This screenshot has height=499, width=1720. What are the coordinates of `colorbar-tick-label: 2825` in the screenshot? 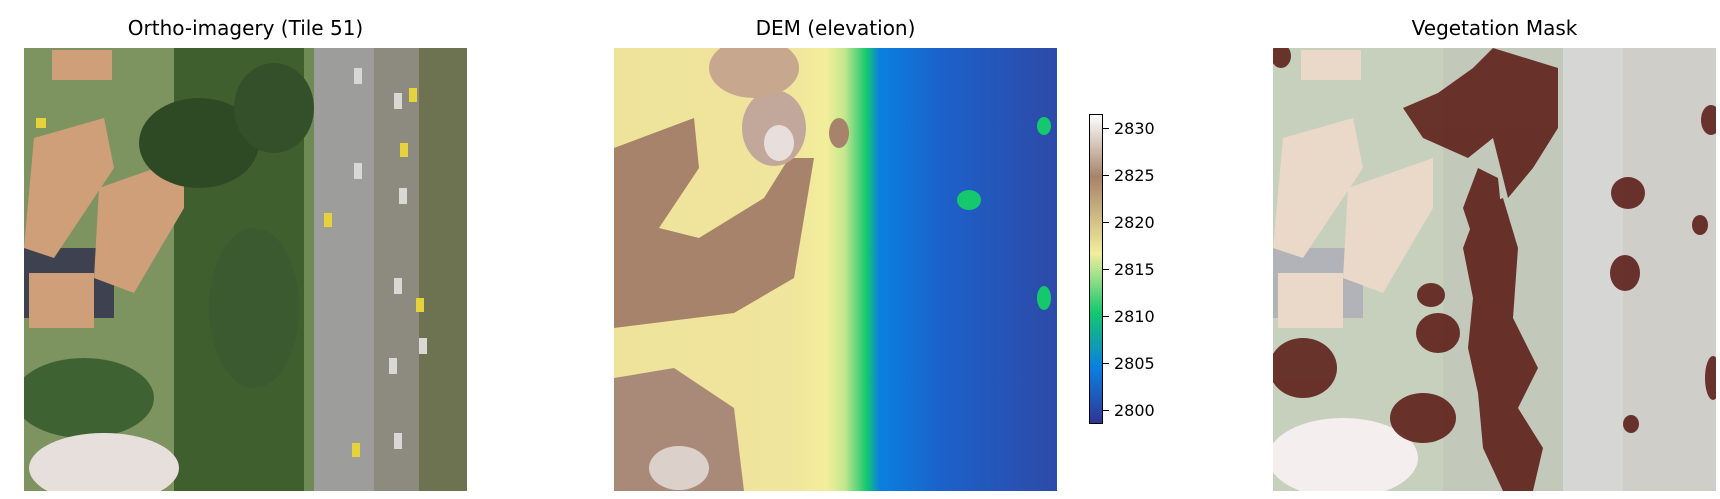 It's located at (1134, 175).